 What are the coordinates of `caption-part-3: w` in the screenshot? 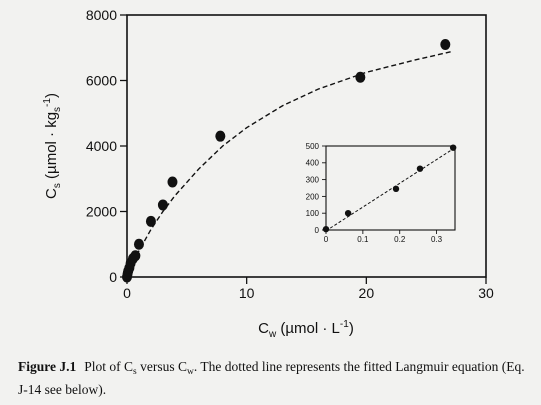 It's located at (190, 372).